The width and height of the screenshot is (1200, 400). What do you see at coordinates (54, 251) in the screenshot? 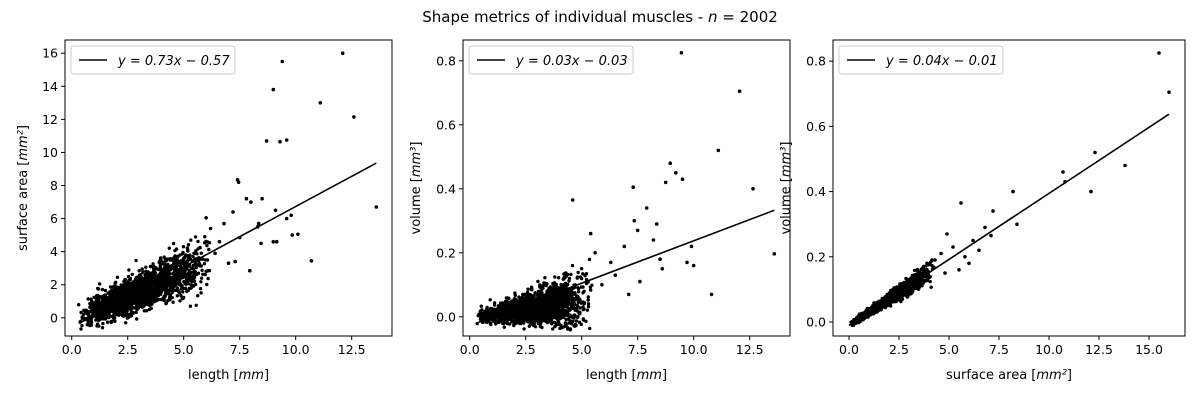
I see `y-tick-label: 4` at bounding box center [54, 251].